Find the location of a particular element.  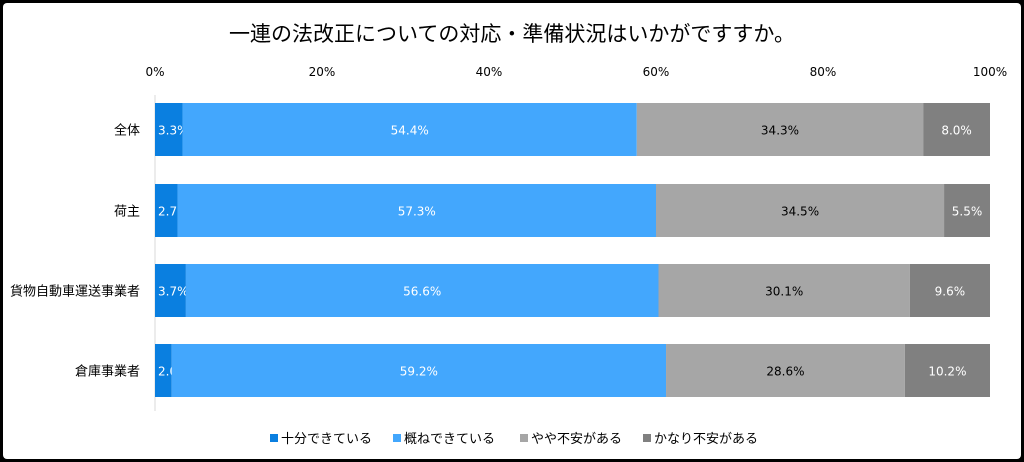

chart-title: 一連の法改正についての対応・準備状況はいかがですすか。 is located at coordinates (512, 34).